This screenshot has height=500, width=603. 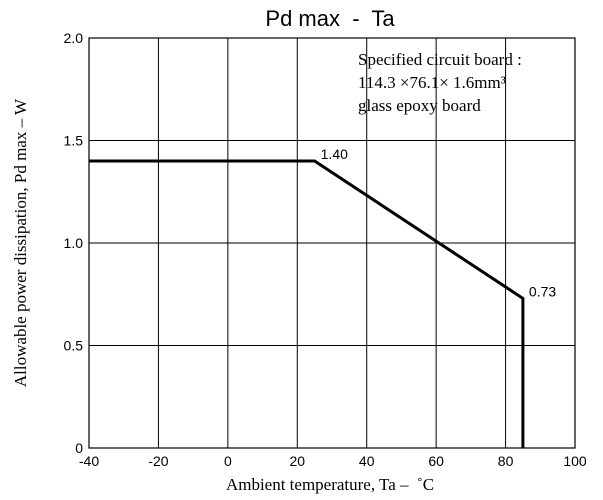 What do you see at coordinates (334, 154) in the screenshot?
I see `data-label: 1.40` at bounding box center [334, 154].